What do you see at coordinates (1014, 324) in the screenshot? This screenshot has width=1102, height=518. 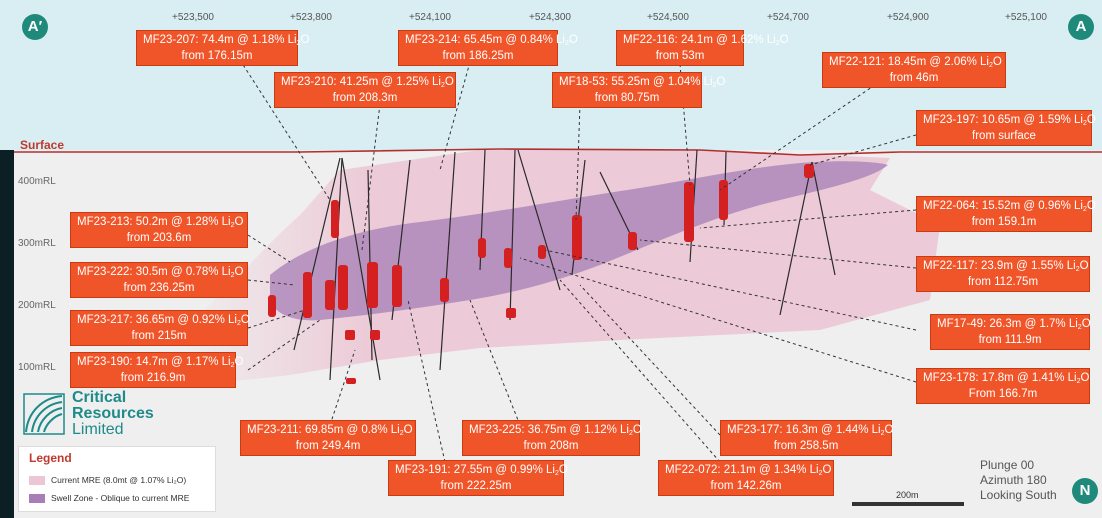 I see `callout-interval: MF17-49: 26.3m @ 1.7% Li2O` at bounding box center [1014, 324].